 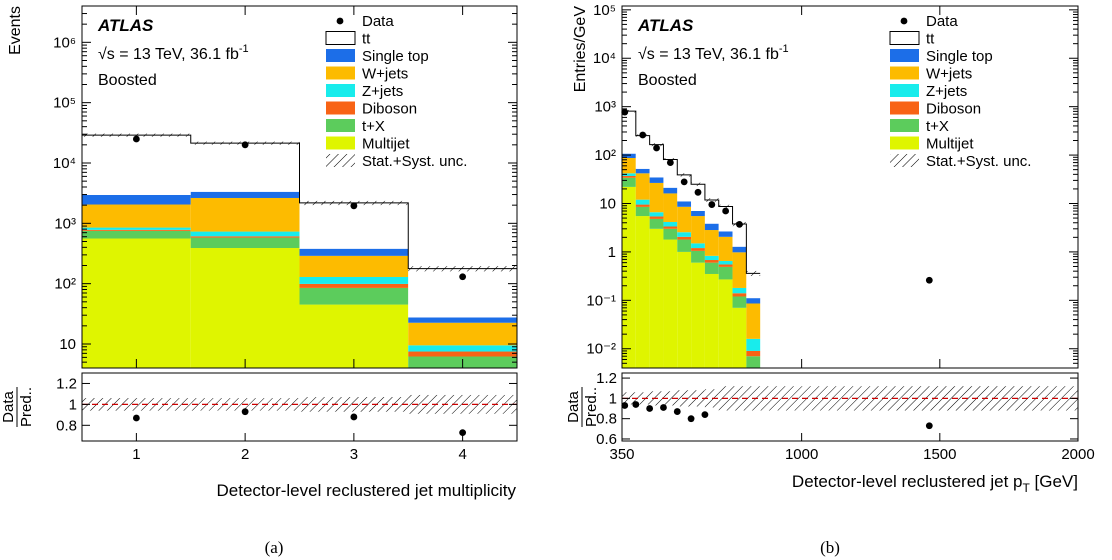 What do you see at coordinates (939, 454) in the screenshot?
I see `x-tick-label: 1500` at bounding box center [939, 454].